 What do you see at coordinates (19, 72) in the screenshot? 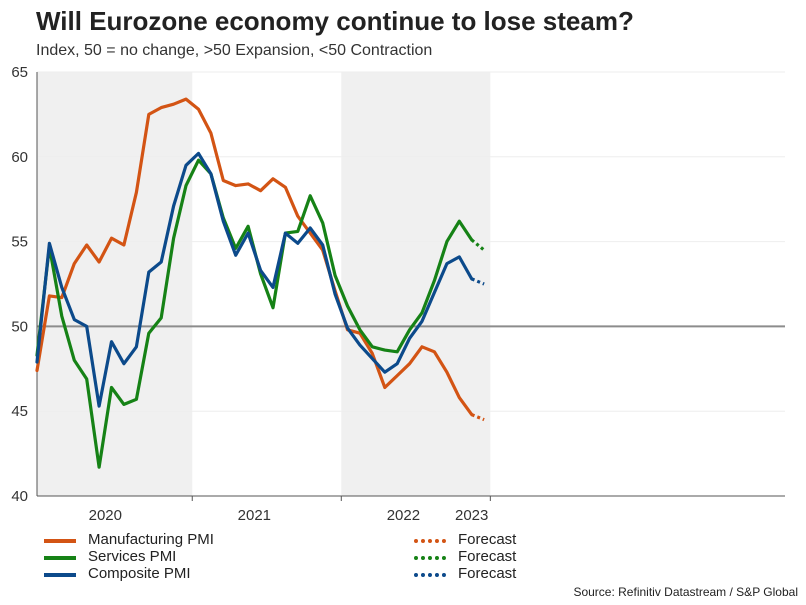
I see `y-tick-label-65: 65` at bounding box center [19, 72].